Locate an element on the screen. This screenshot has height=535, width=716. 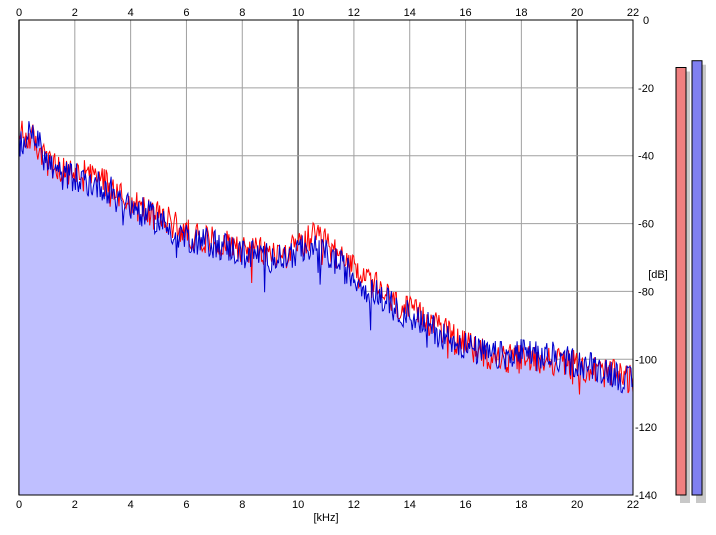
y-tick-label: 0 is located at coordinates (646, 21).